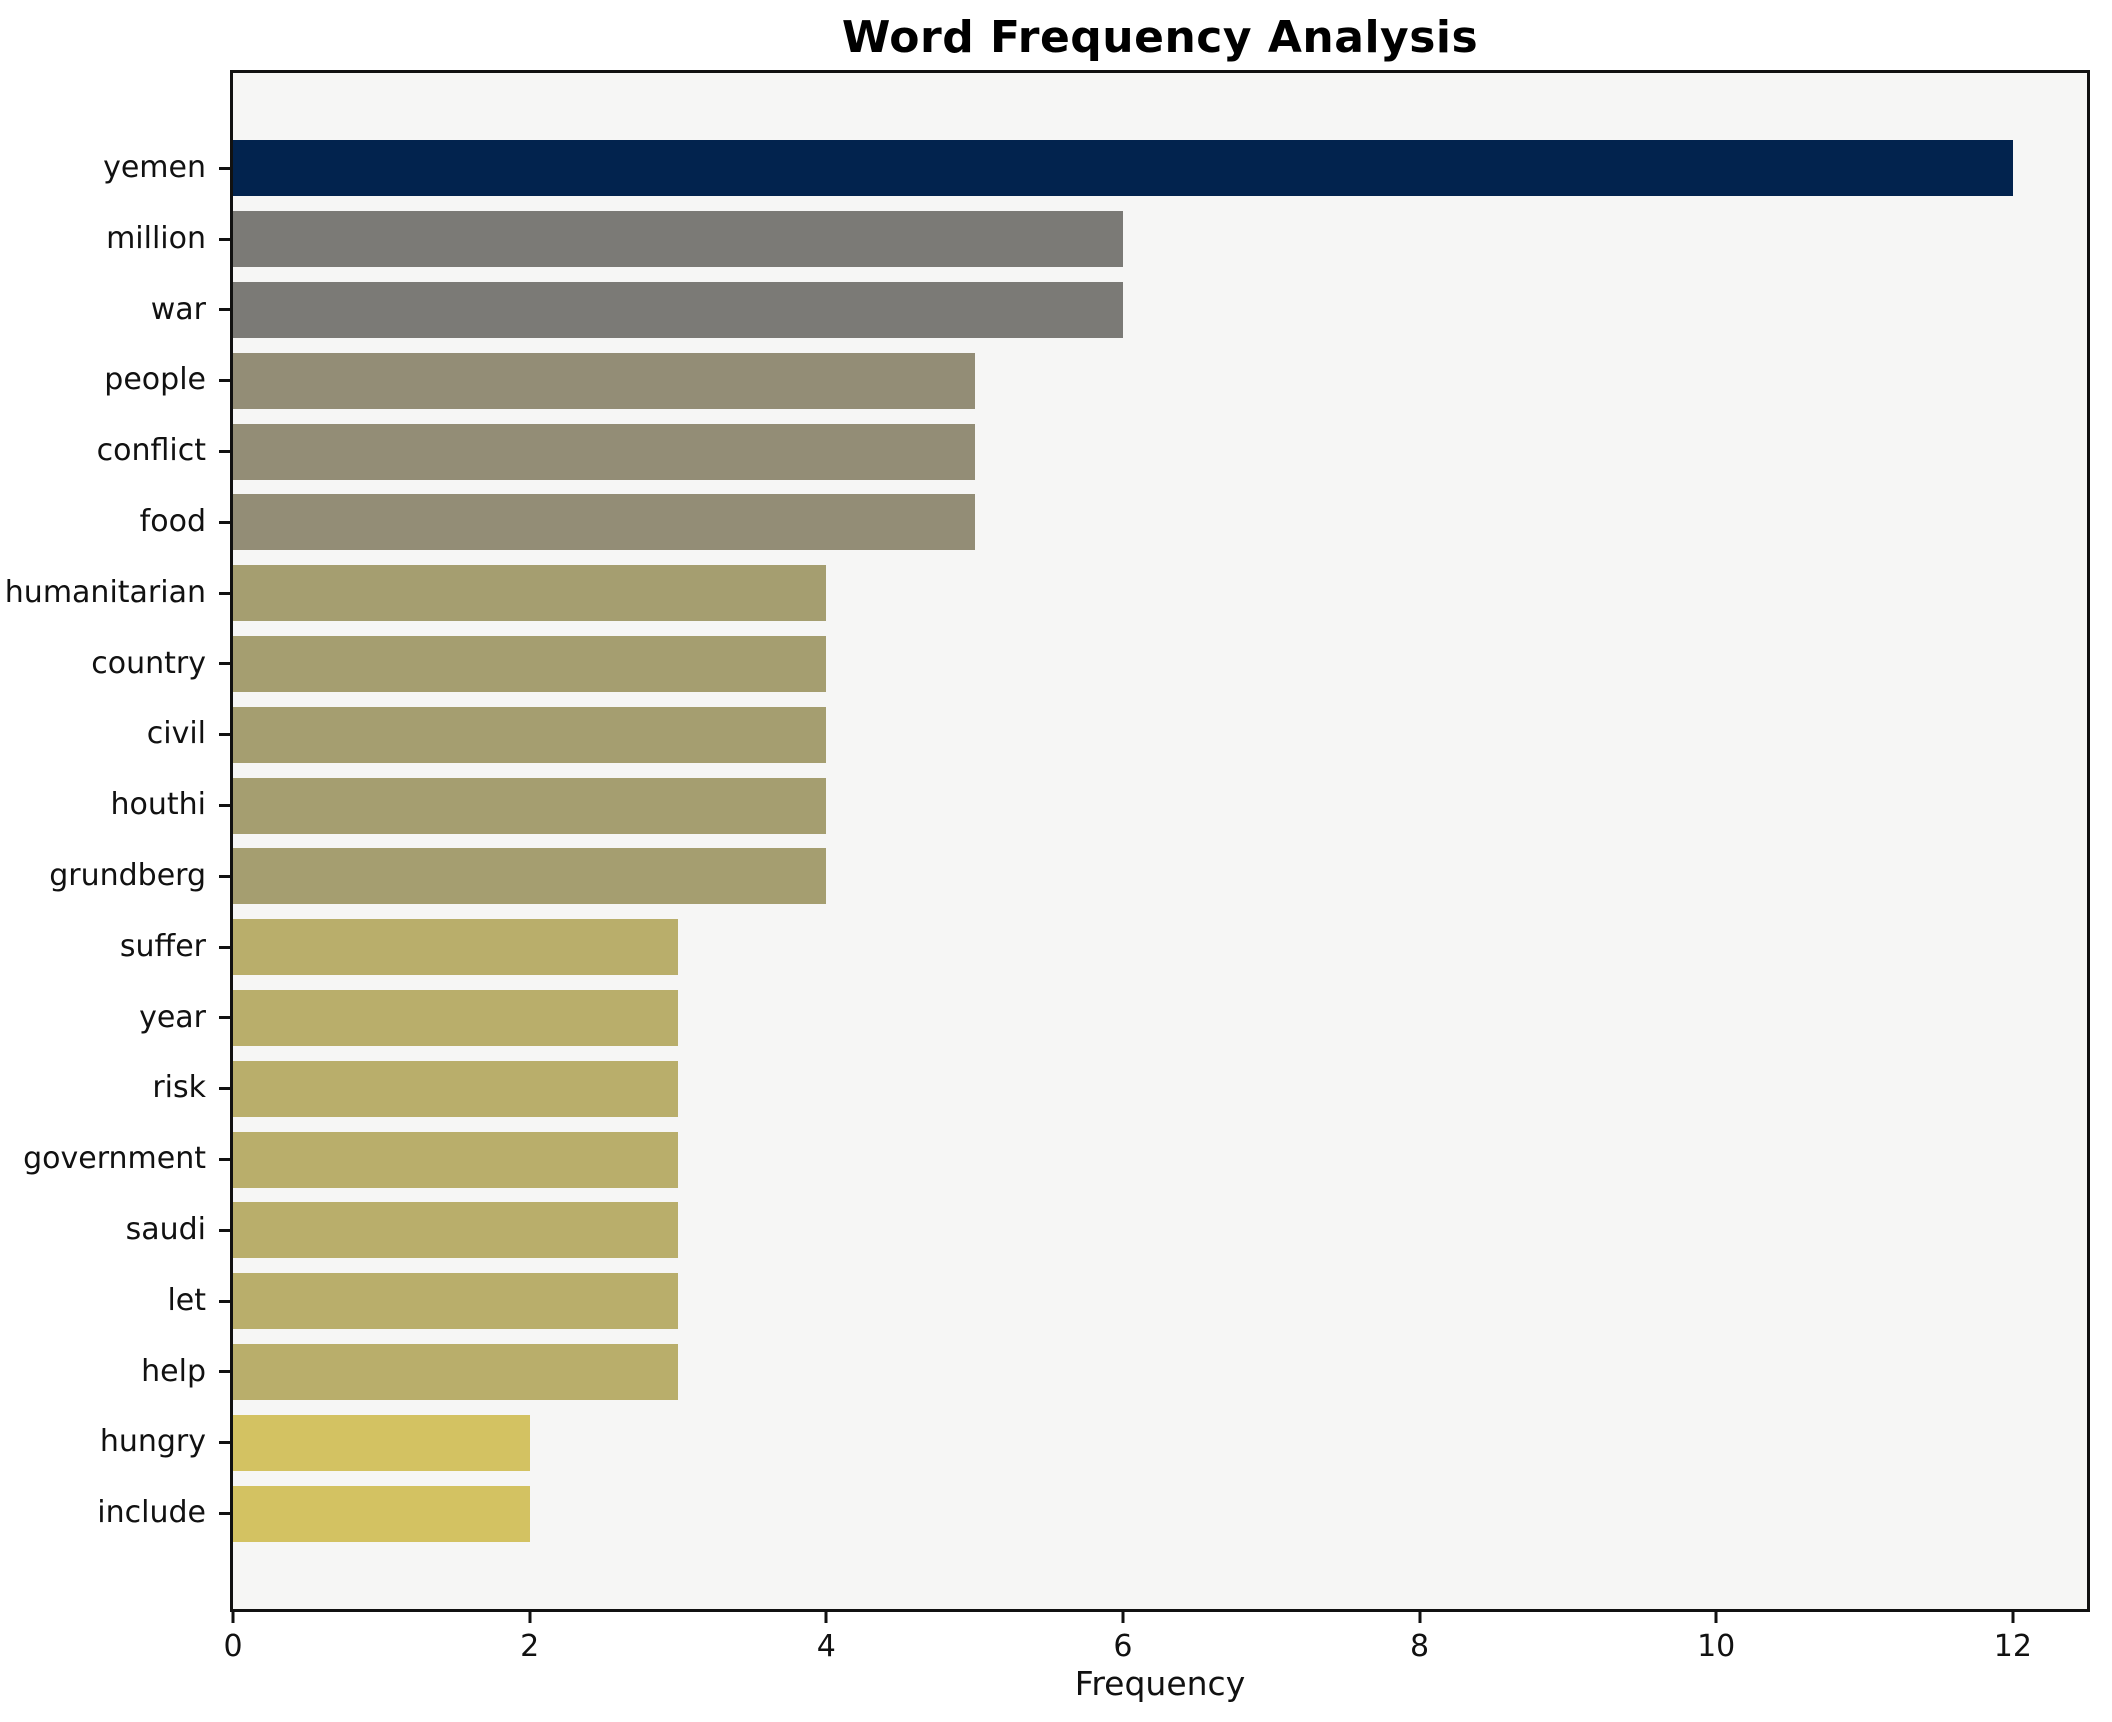 This screenshot has width=2112, height=1722. What do you see at coordinates (151, 451) in the screenshot?
I see `y-tick-label-conflict: conflict` at bounding box center [151, 451].